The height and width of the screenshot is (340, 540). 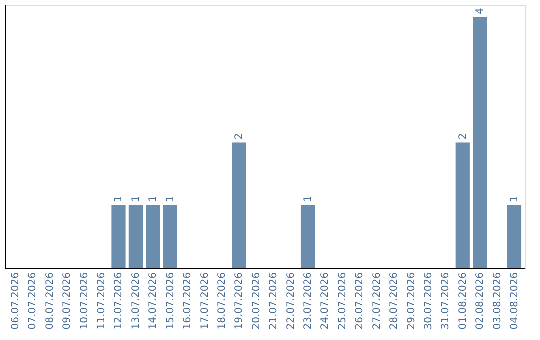 What do you see at coordinates (68, 301) in the screenshot?
I see `x-tick-label: 09.07.2026` at bounding box center [68, 301].